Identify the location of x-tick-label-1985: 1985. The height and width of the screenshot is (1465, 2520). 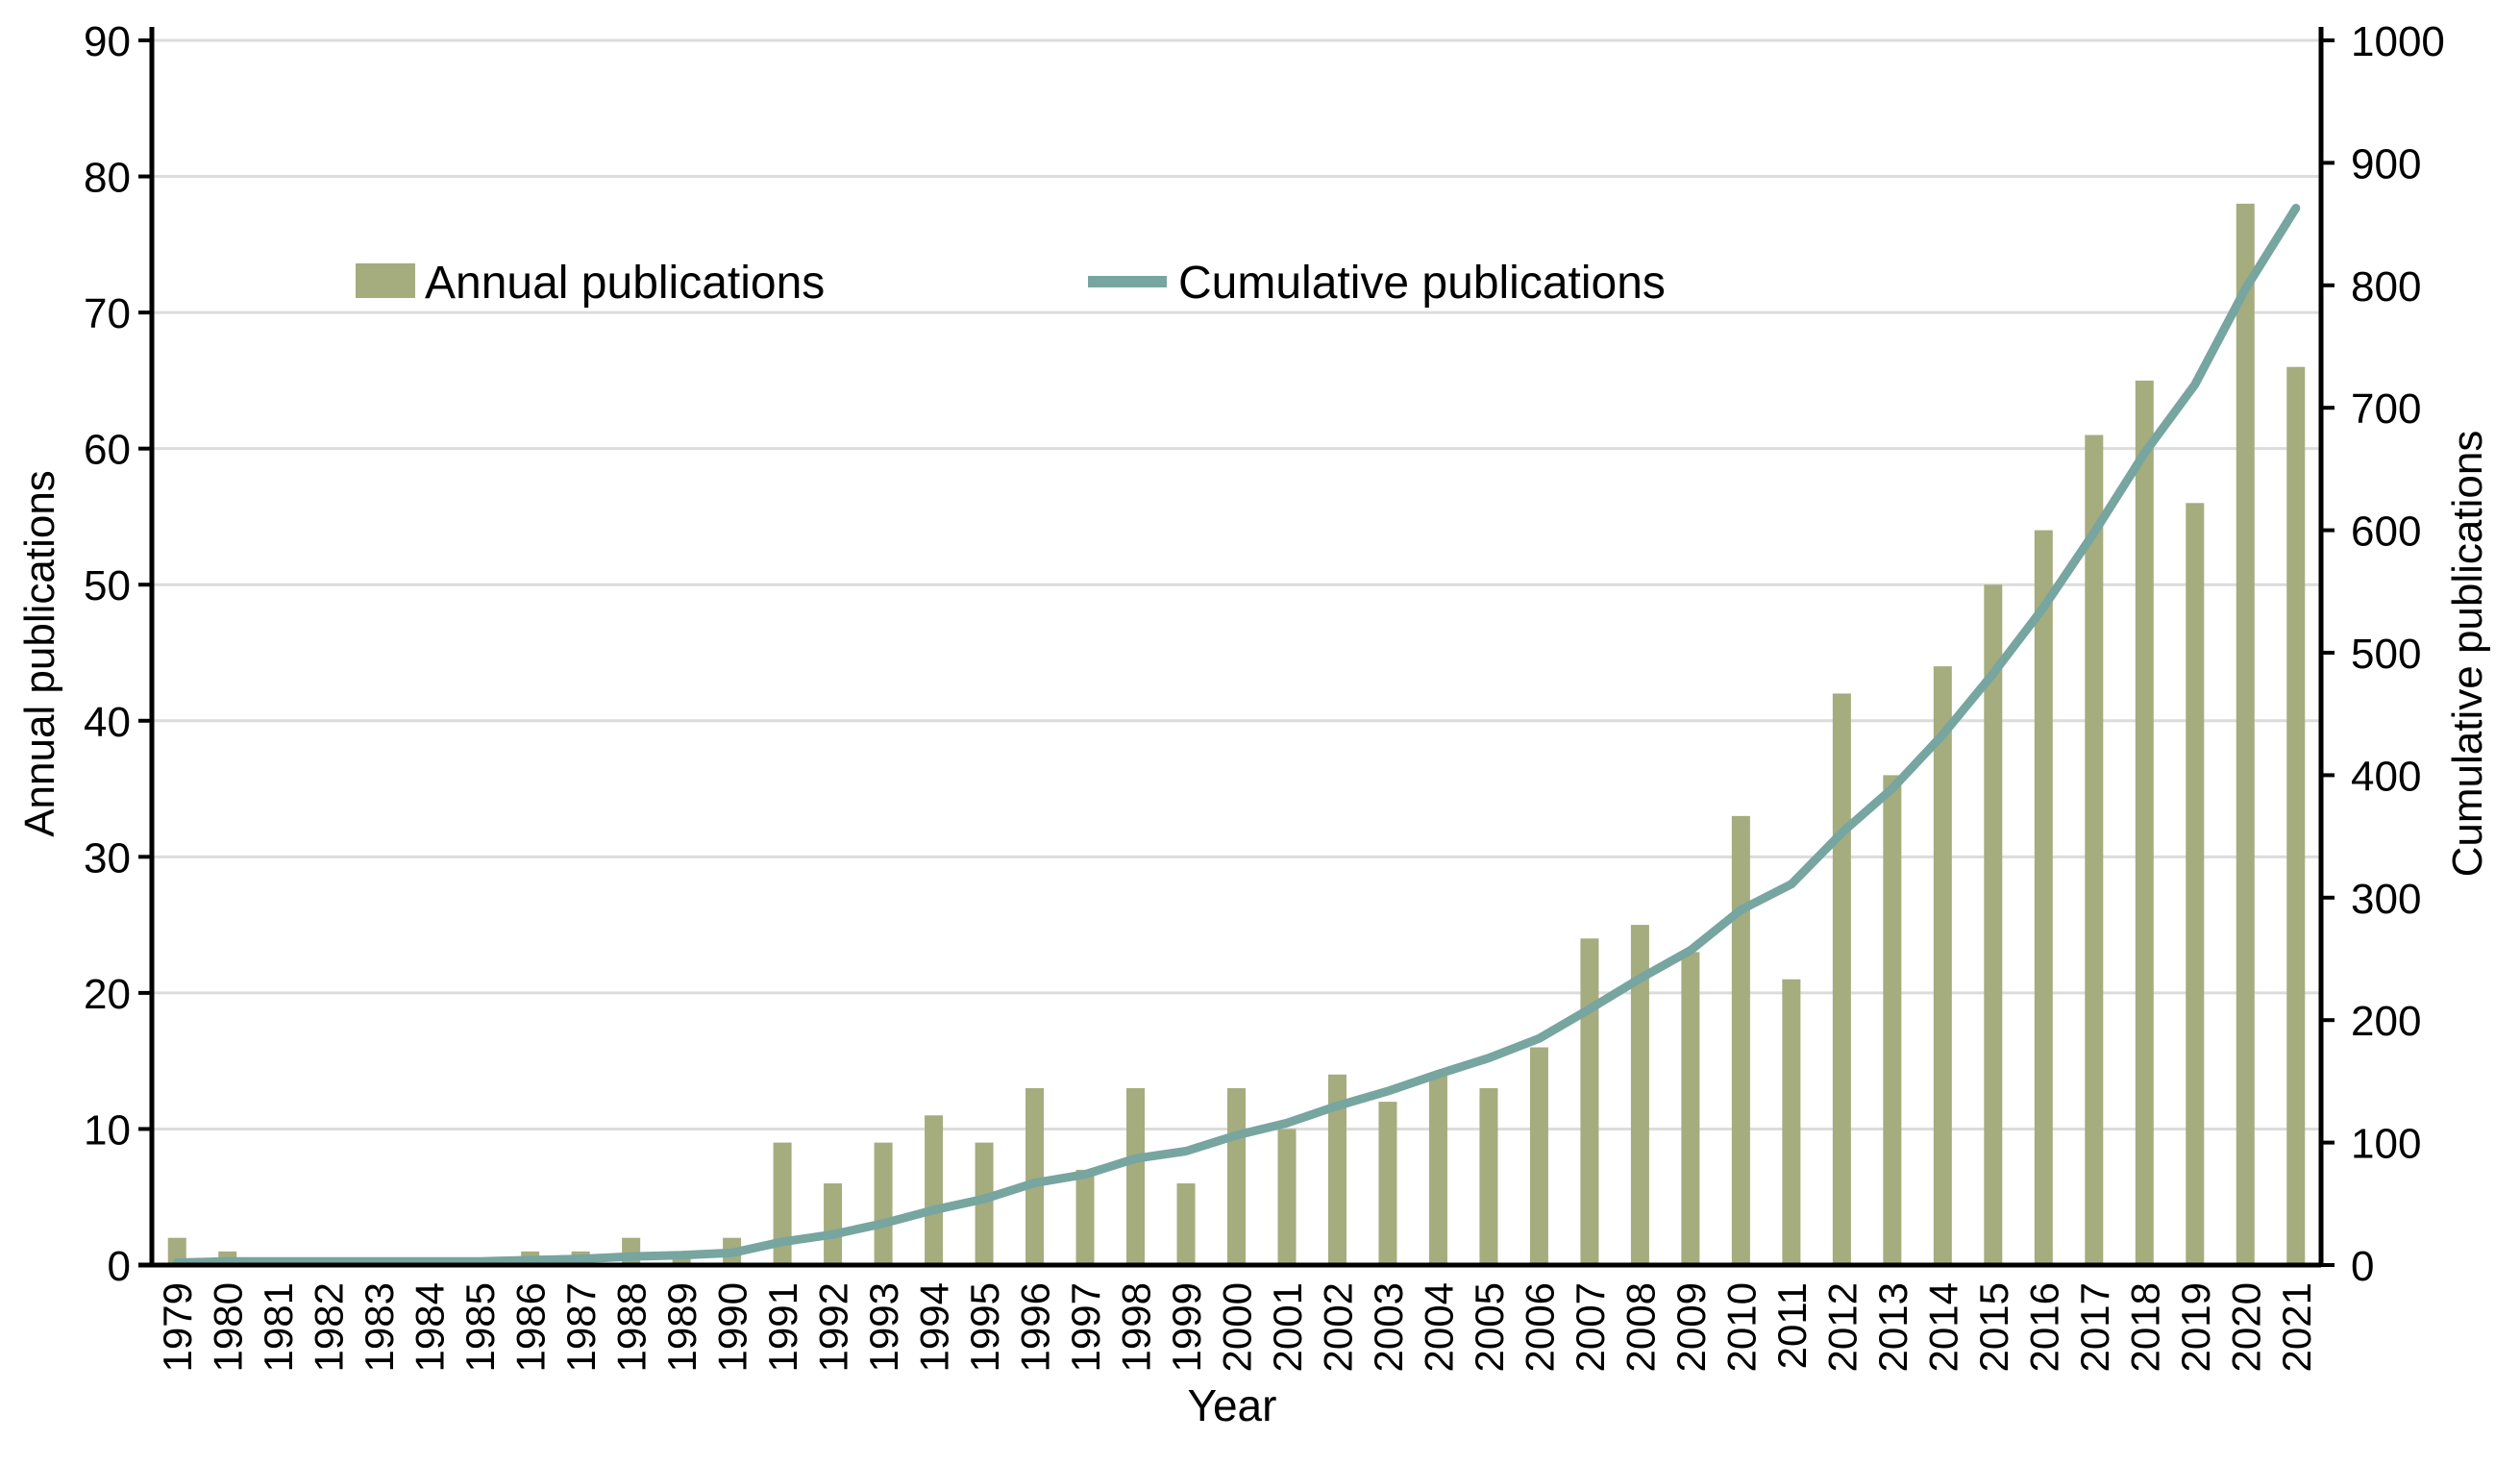
(480, 1327).